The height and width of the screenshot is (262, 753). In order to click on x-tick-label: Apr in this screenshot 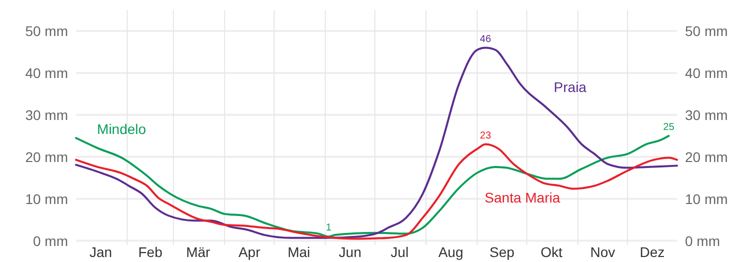, I will do `click(249, 252)`.